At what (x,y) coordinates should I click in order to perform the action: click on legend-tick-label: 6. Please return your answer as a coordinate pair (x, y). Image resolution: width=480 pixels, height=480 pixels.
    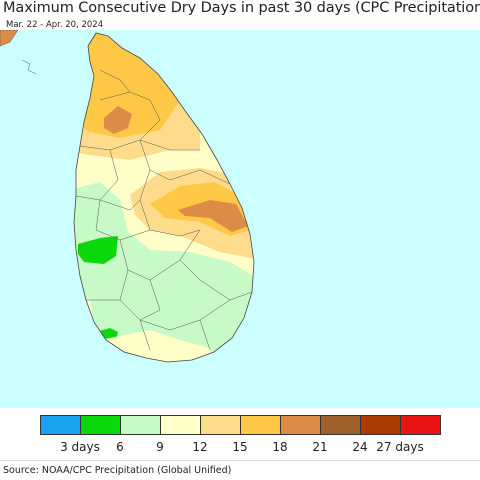
    Looking at the image, I should click on (120, 447).